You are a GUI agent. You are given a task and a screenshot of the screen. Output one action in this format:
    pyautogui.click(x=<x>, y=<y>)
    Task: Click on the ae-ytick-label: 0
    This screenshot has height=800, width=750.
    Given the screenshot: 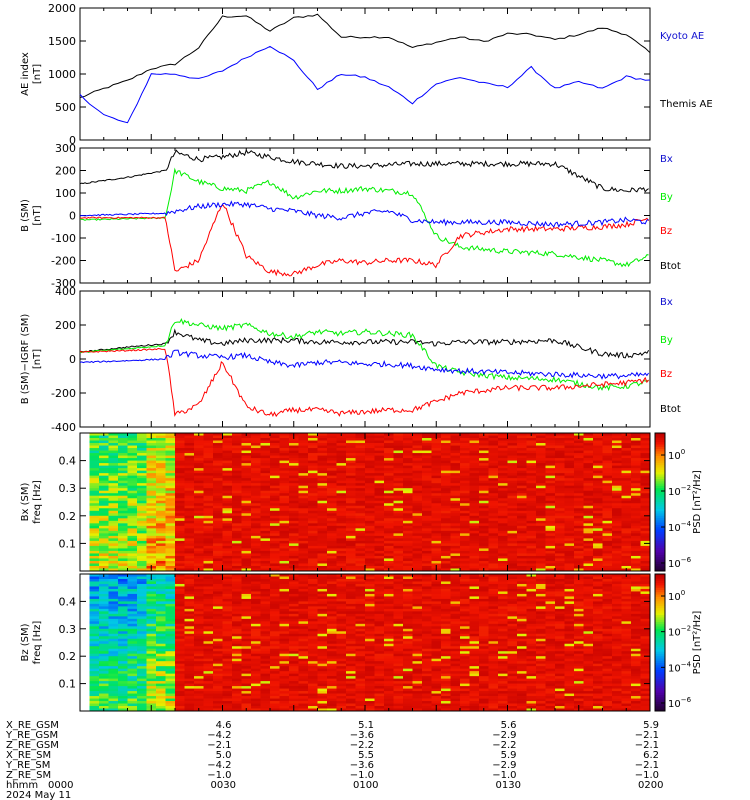 What is the action you would take?
    pyautogui.click(x=72, y=140)
    